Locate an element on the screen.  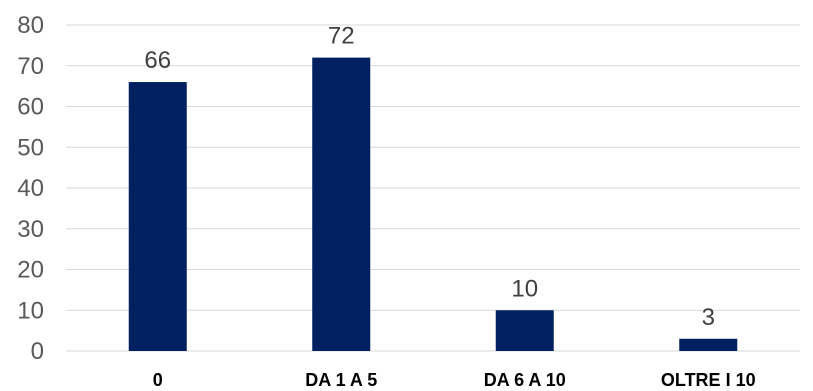
data-label: 72 is located at coordinates (341, 36).